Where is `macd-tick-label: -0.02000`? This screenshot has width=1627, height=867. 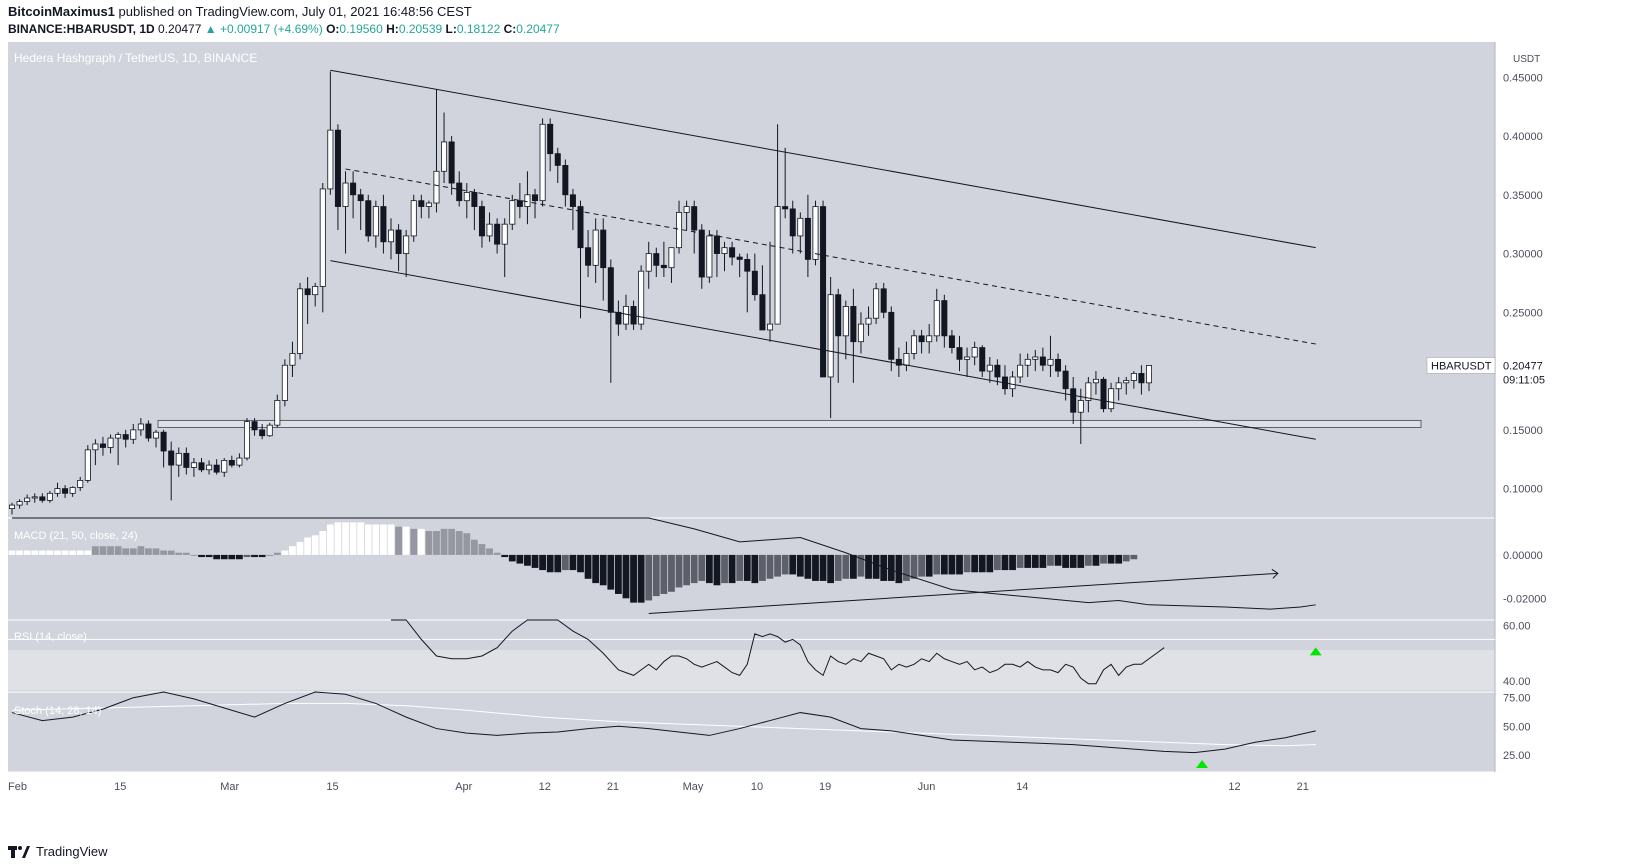 macd-tick-label: -0.02000 is located at coordinates (1524, 599).